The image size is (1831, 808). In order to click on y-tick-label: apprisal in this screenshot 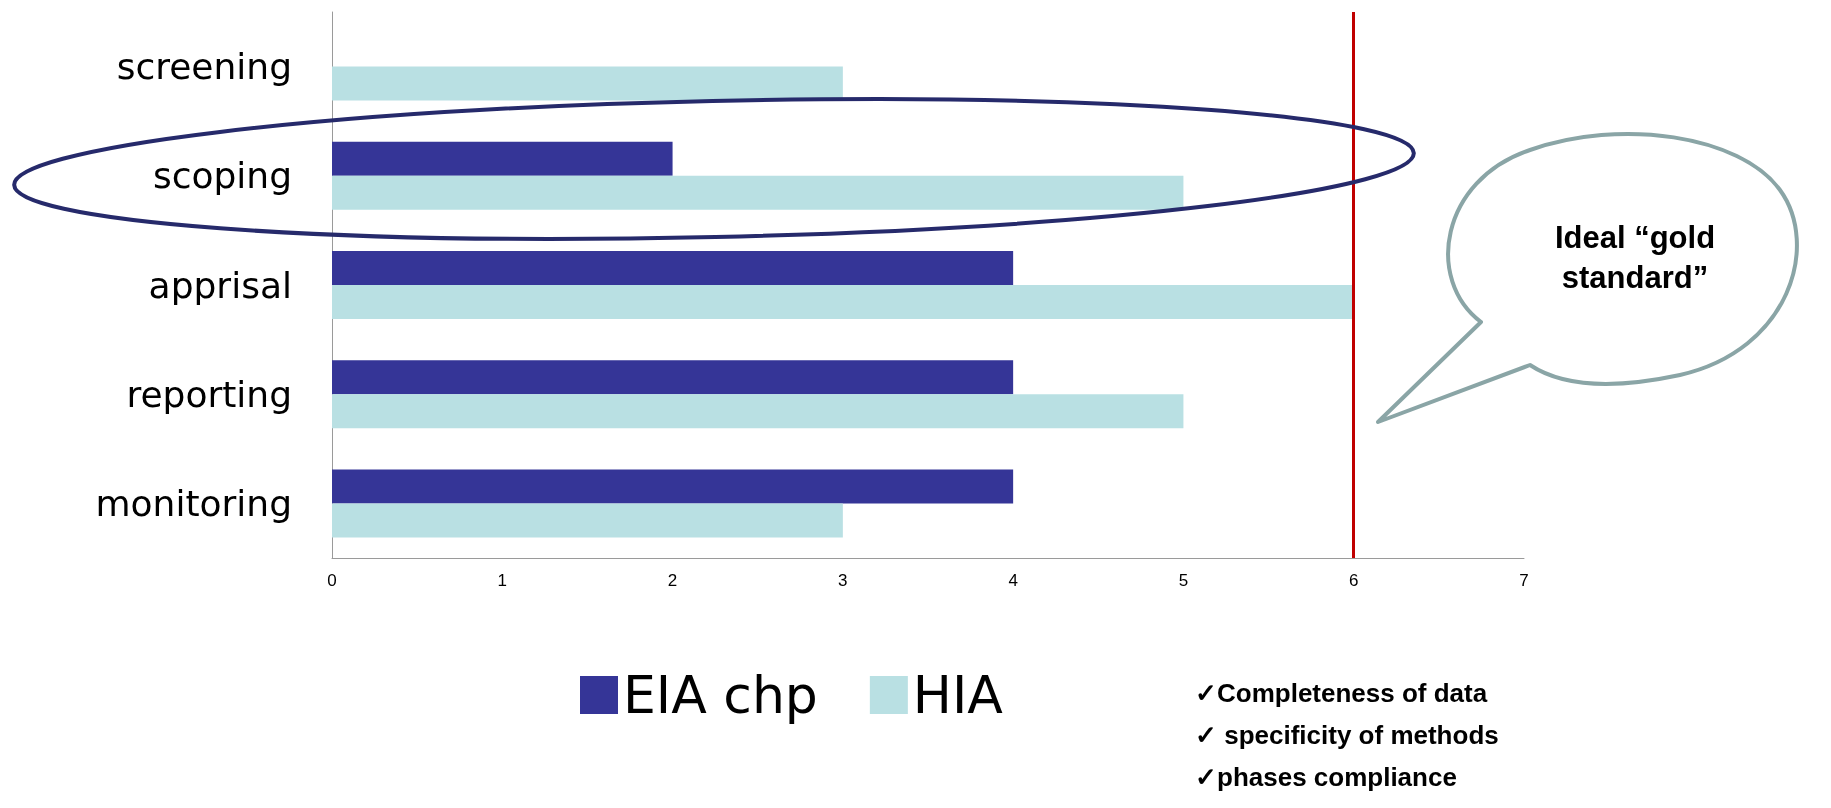, I will do `click(220, 285)`.